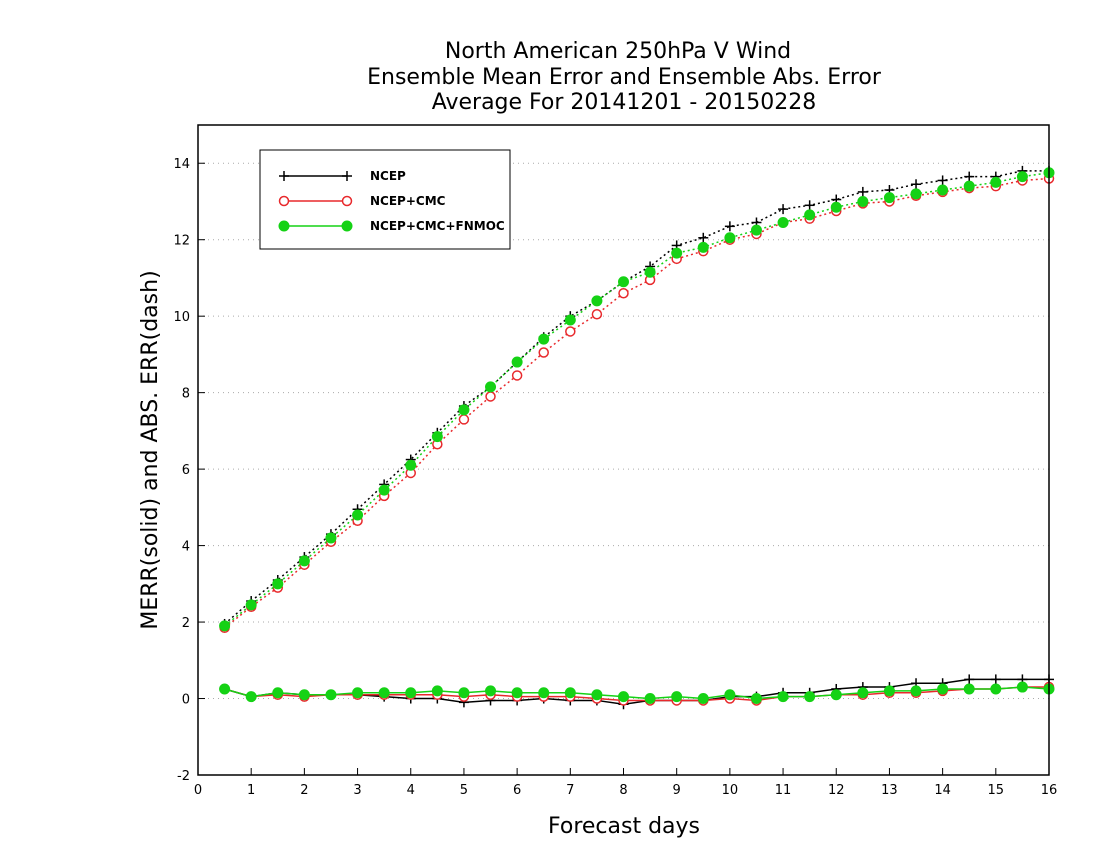 The height and width of the screenshot is (850, 1100). Describe the element at coordinates (464, 790) in the screenshot. I see `x-tick-label: 5` at that location.